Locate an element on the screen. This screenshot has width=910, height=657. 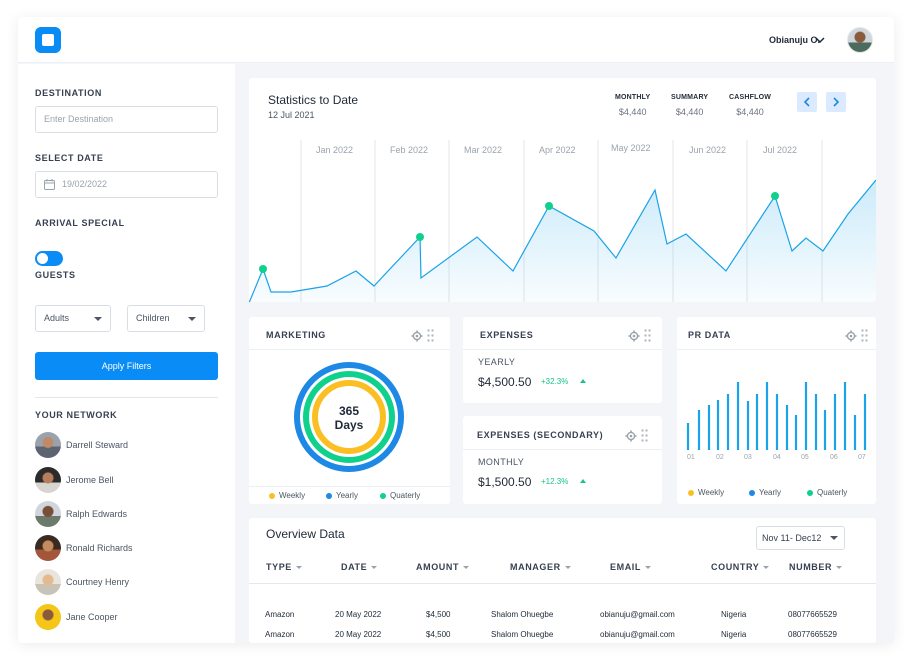
arrival-special-label: ARRIVAL SPECIAL is located at coordinates (80, 223).